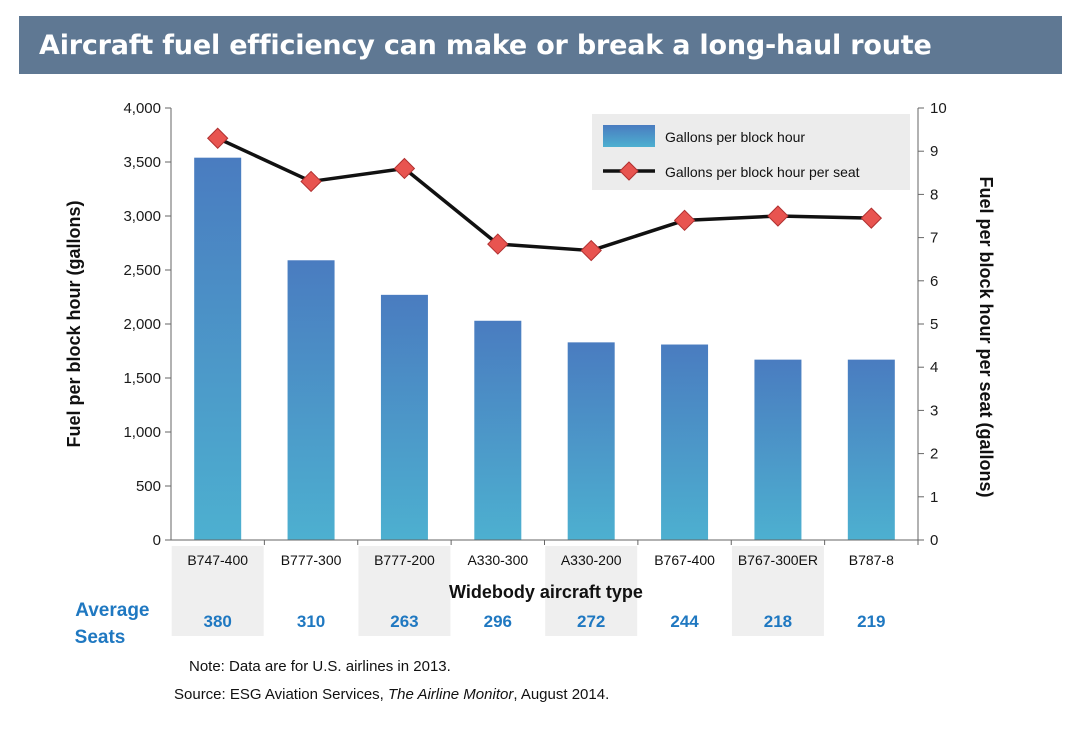 Image resolution: width=1081 pixels, height=749 pixels. I want to click on average-seats-value: 263, so click(404, 621).